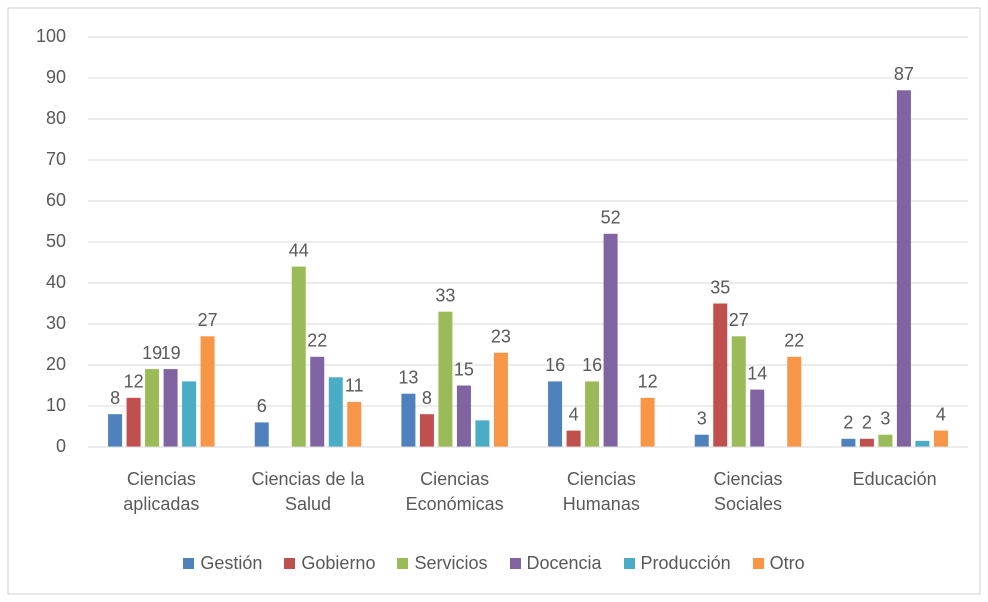 The height and width of the screenshot is (602, 988). Describe the element at coordinates (161, 491) in the screenshot. I see `x-tick-label: Ciencias aplicadas` at that location.